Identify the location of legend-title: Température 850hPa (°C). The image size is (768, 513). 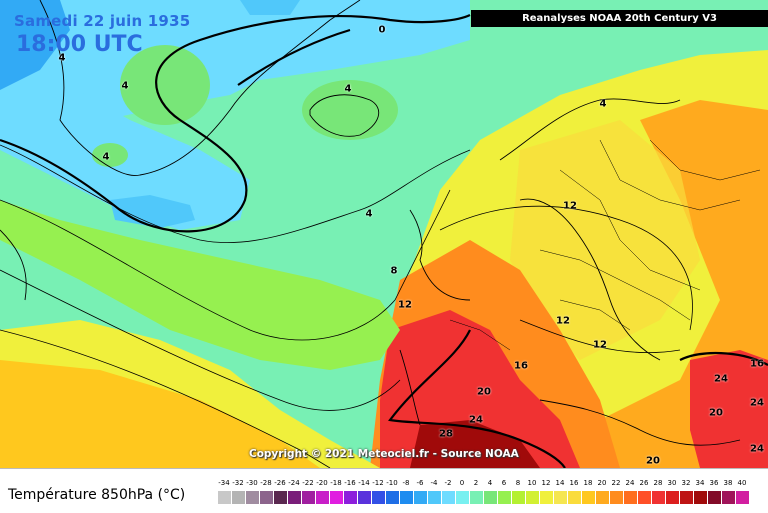
(97, 495).